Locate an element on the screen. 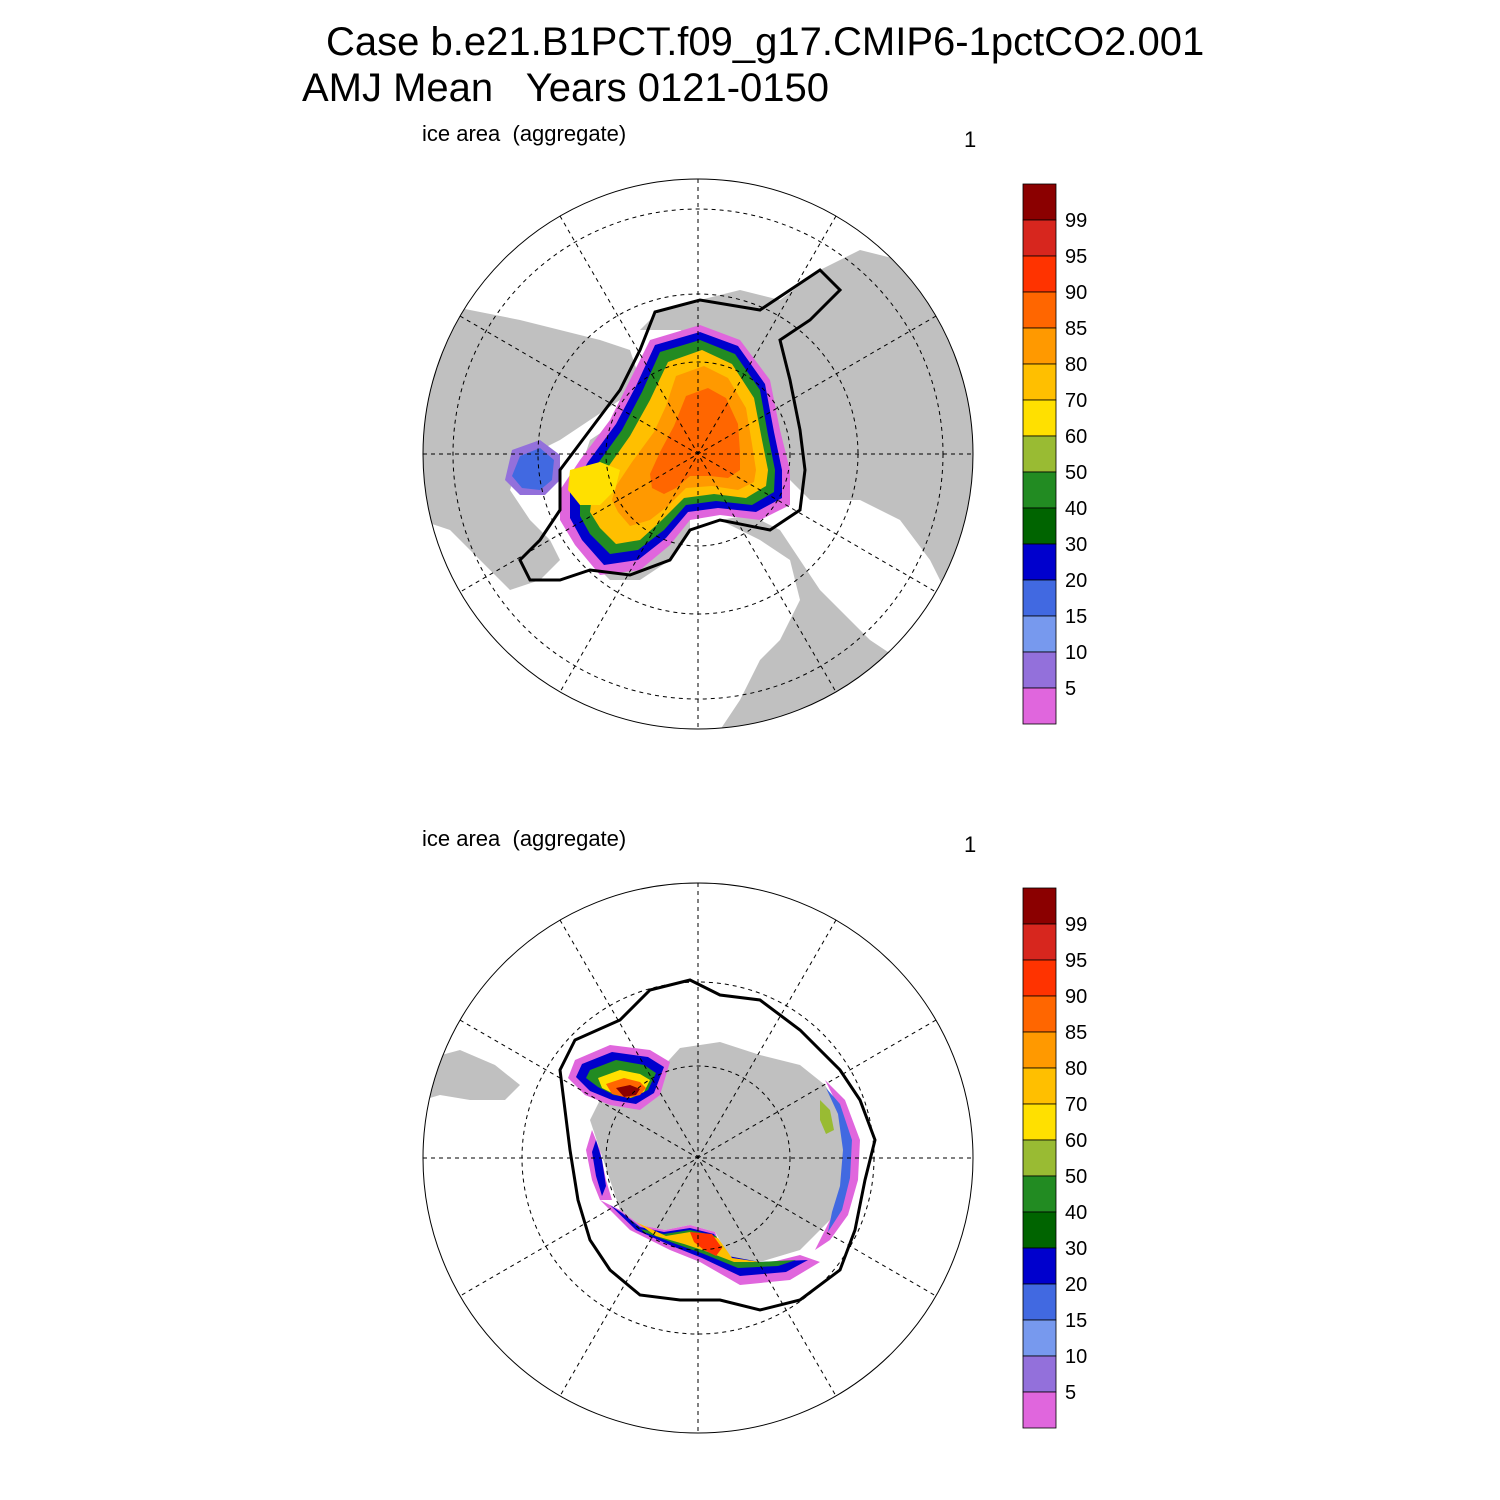  north-polar-map is located at coordinates (698, 454).